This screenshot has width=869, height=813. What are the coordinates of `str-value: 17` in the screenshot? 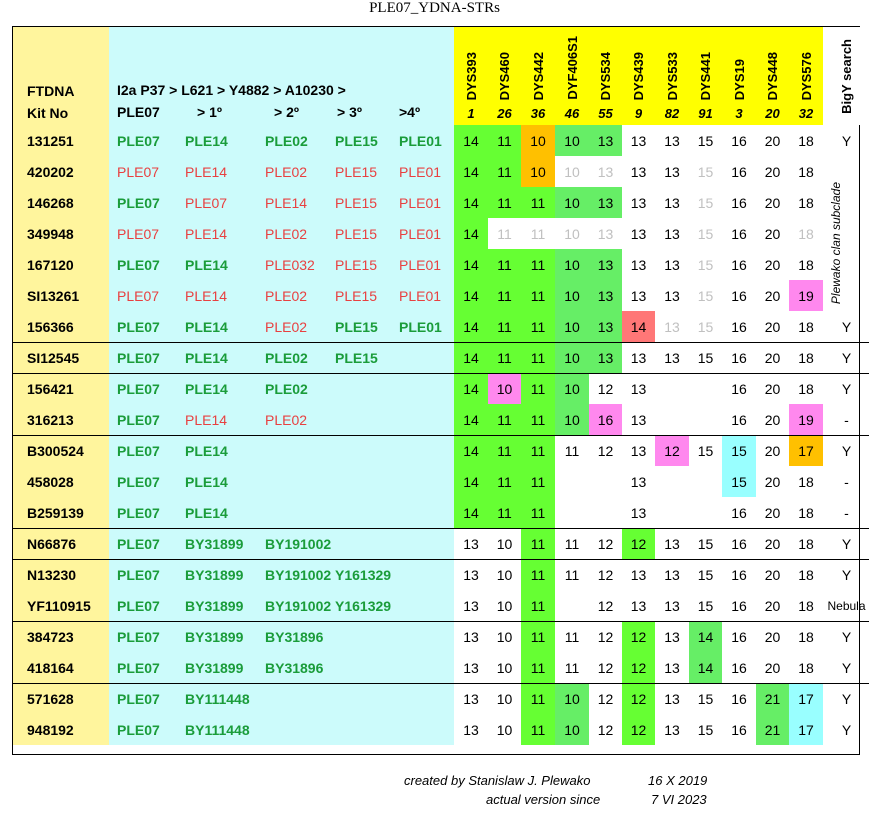 It's located at (806, 450).